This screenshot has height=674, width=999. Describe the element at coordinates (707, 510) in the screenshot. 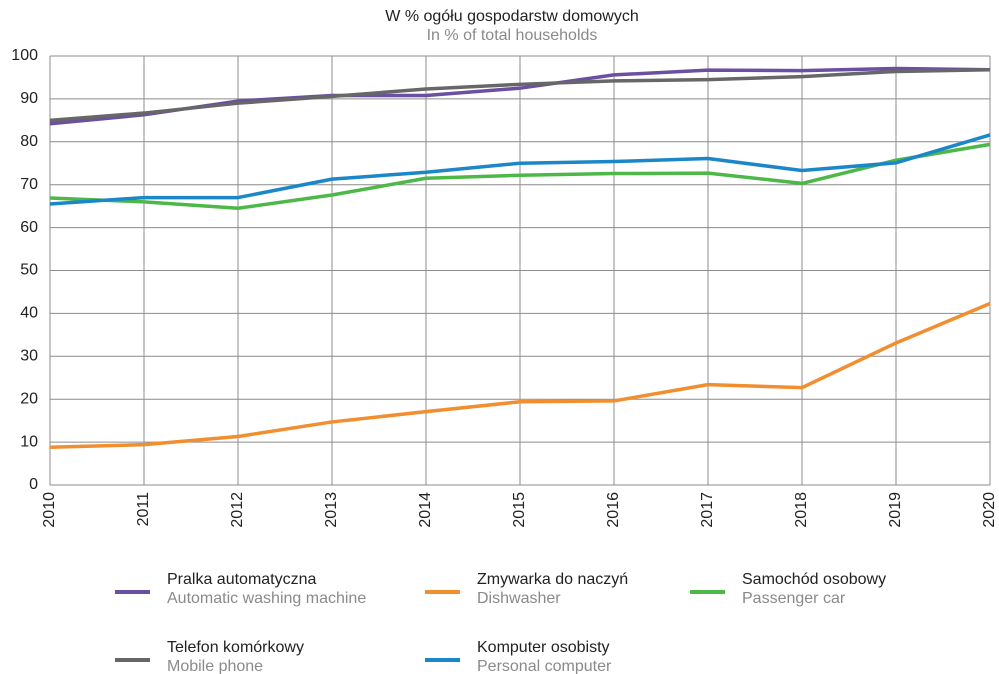

I see `x-tick-label: 2017` at that location.